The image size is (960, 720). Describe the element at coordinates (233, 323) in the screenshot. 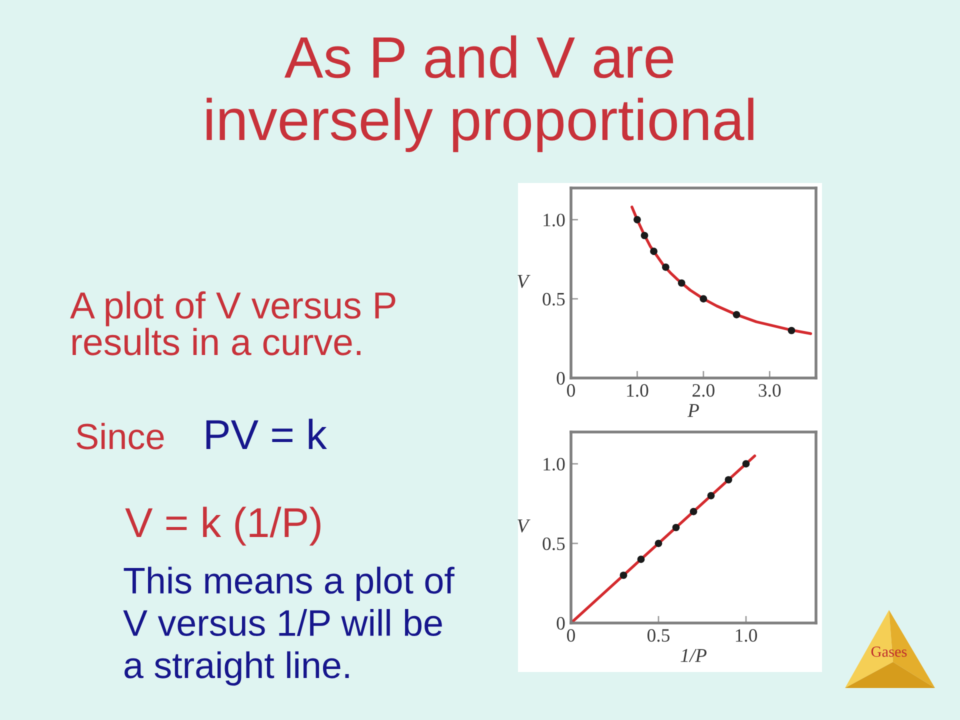

I see `text: A plot of V versus P results in a curve.` at that location.